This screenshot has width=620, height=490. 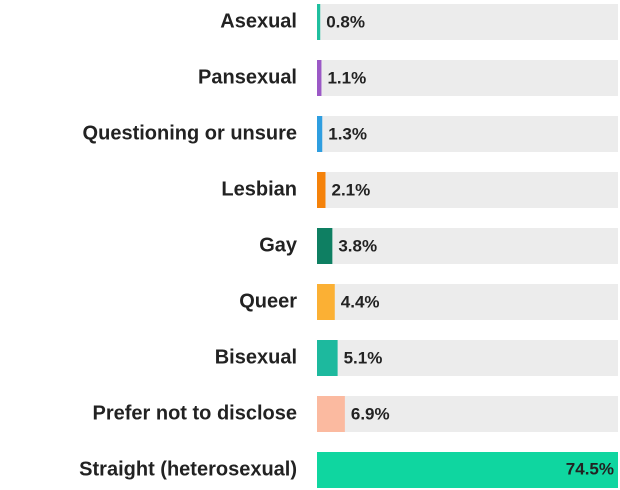 I want to click on category-label: Gay, so click(x=278, y=245).